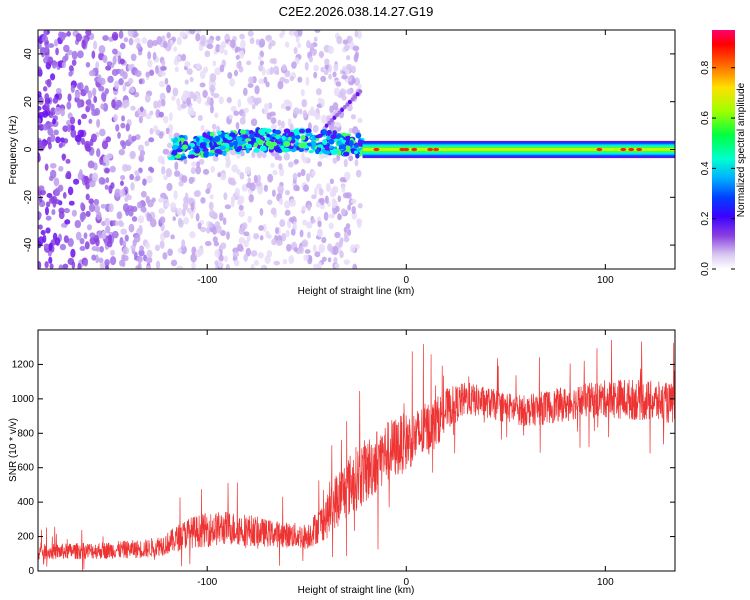  Describe the element at coordinates (356, 590) in the screenshot. I see `snr-x-label: Height of straight line (km)` at that location.